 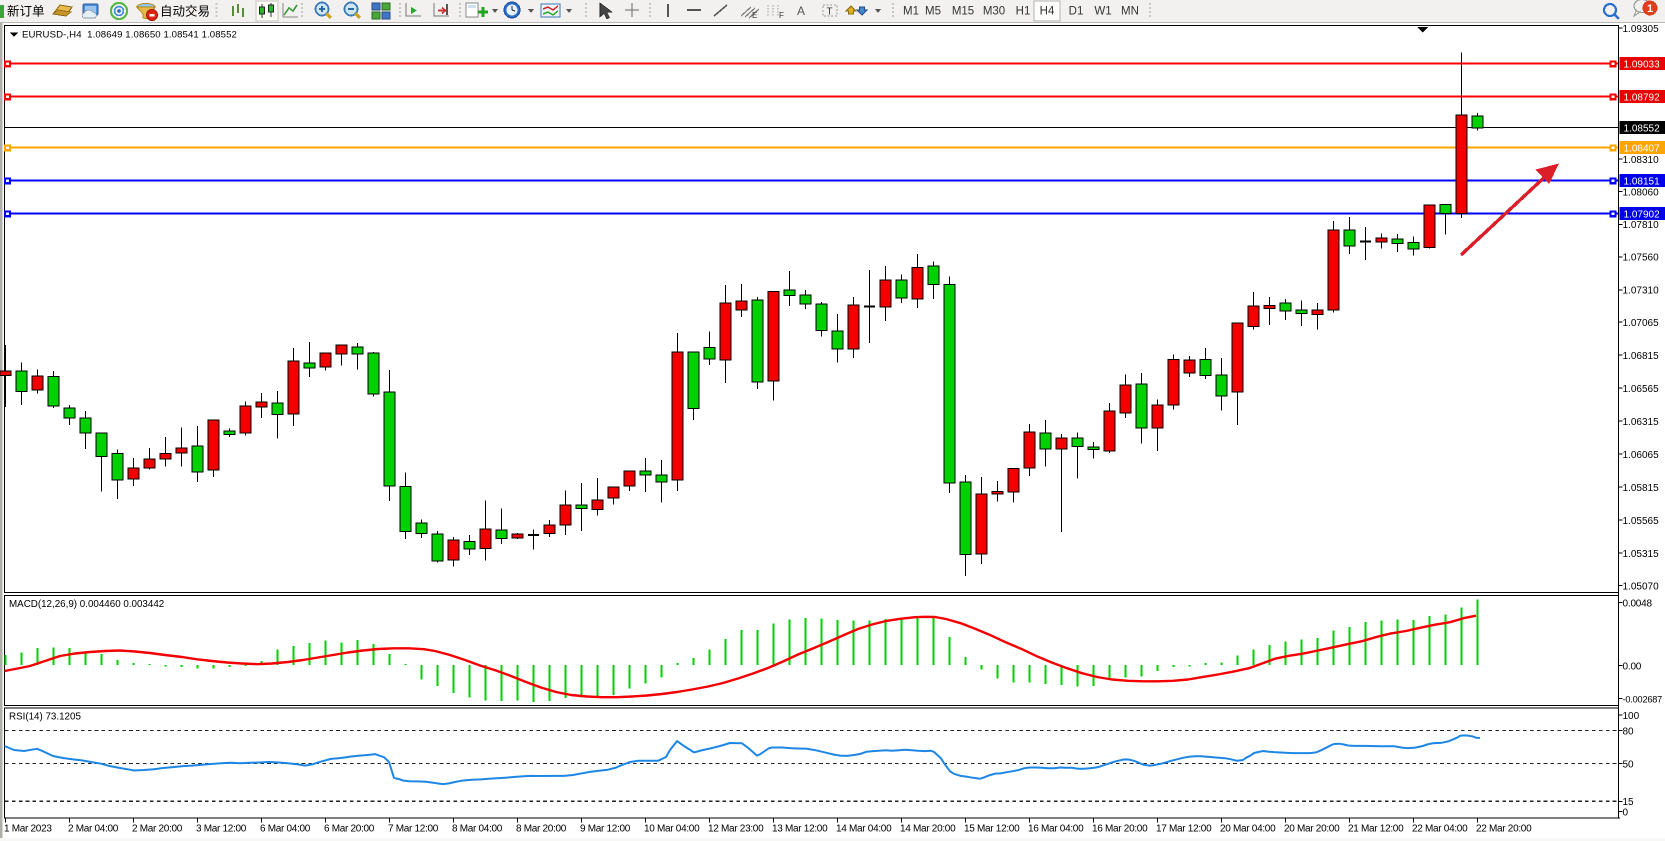 What do you see at coordinates (1629, 802) in the screenshot?
I see `svg-text: 15` at bounding box center [1629, 802].